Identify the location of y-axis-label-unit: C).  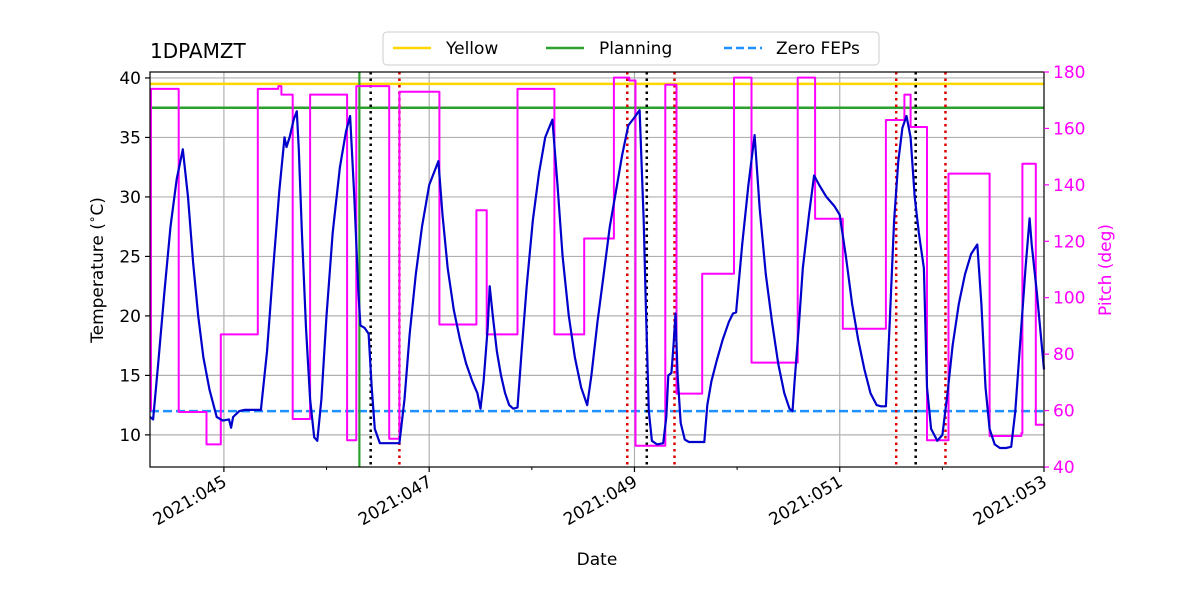
(98, 206).